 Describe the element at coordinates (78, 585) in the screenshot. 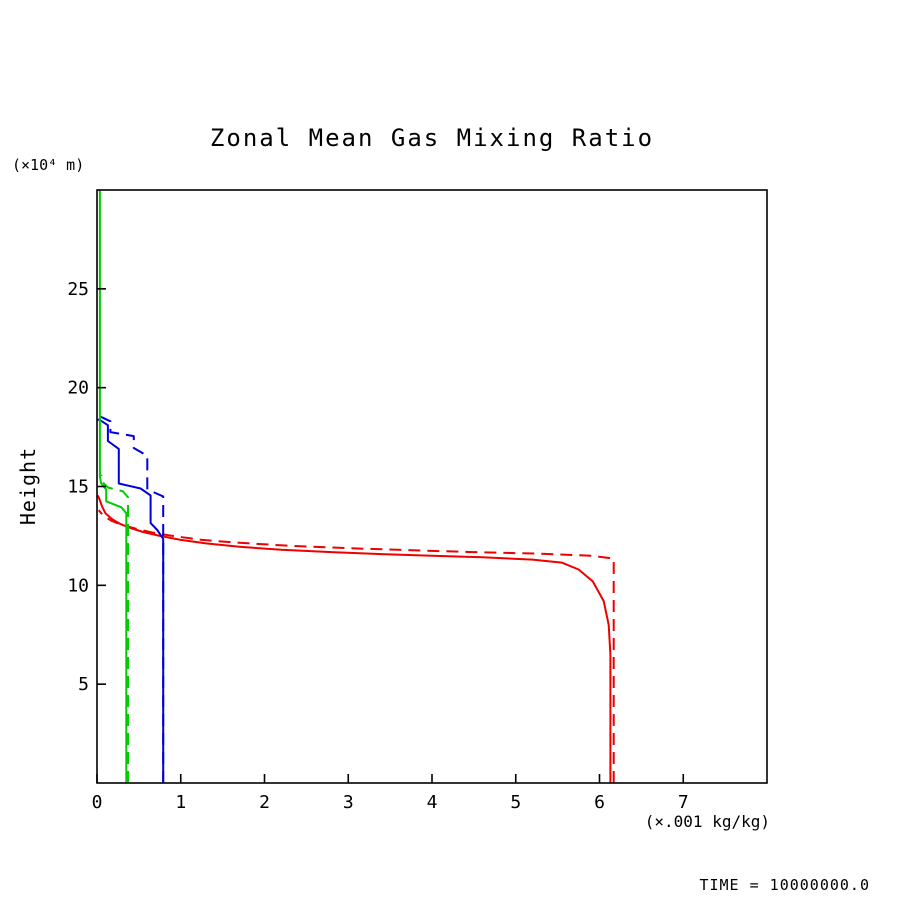

I see `y-tick-label: 10` at that location.